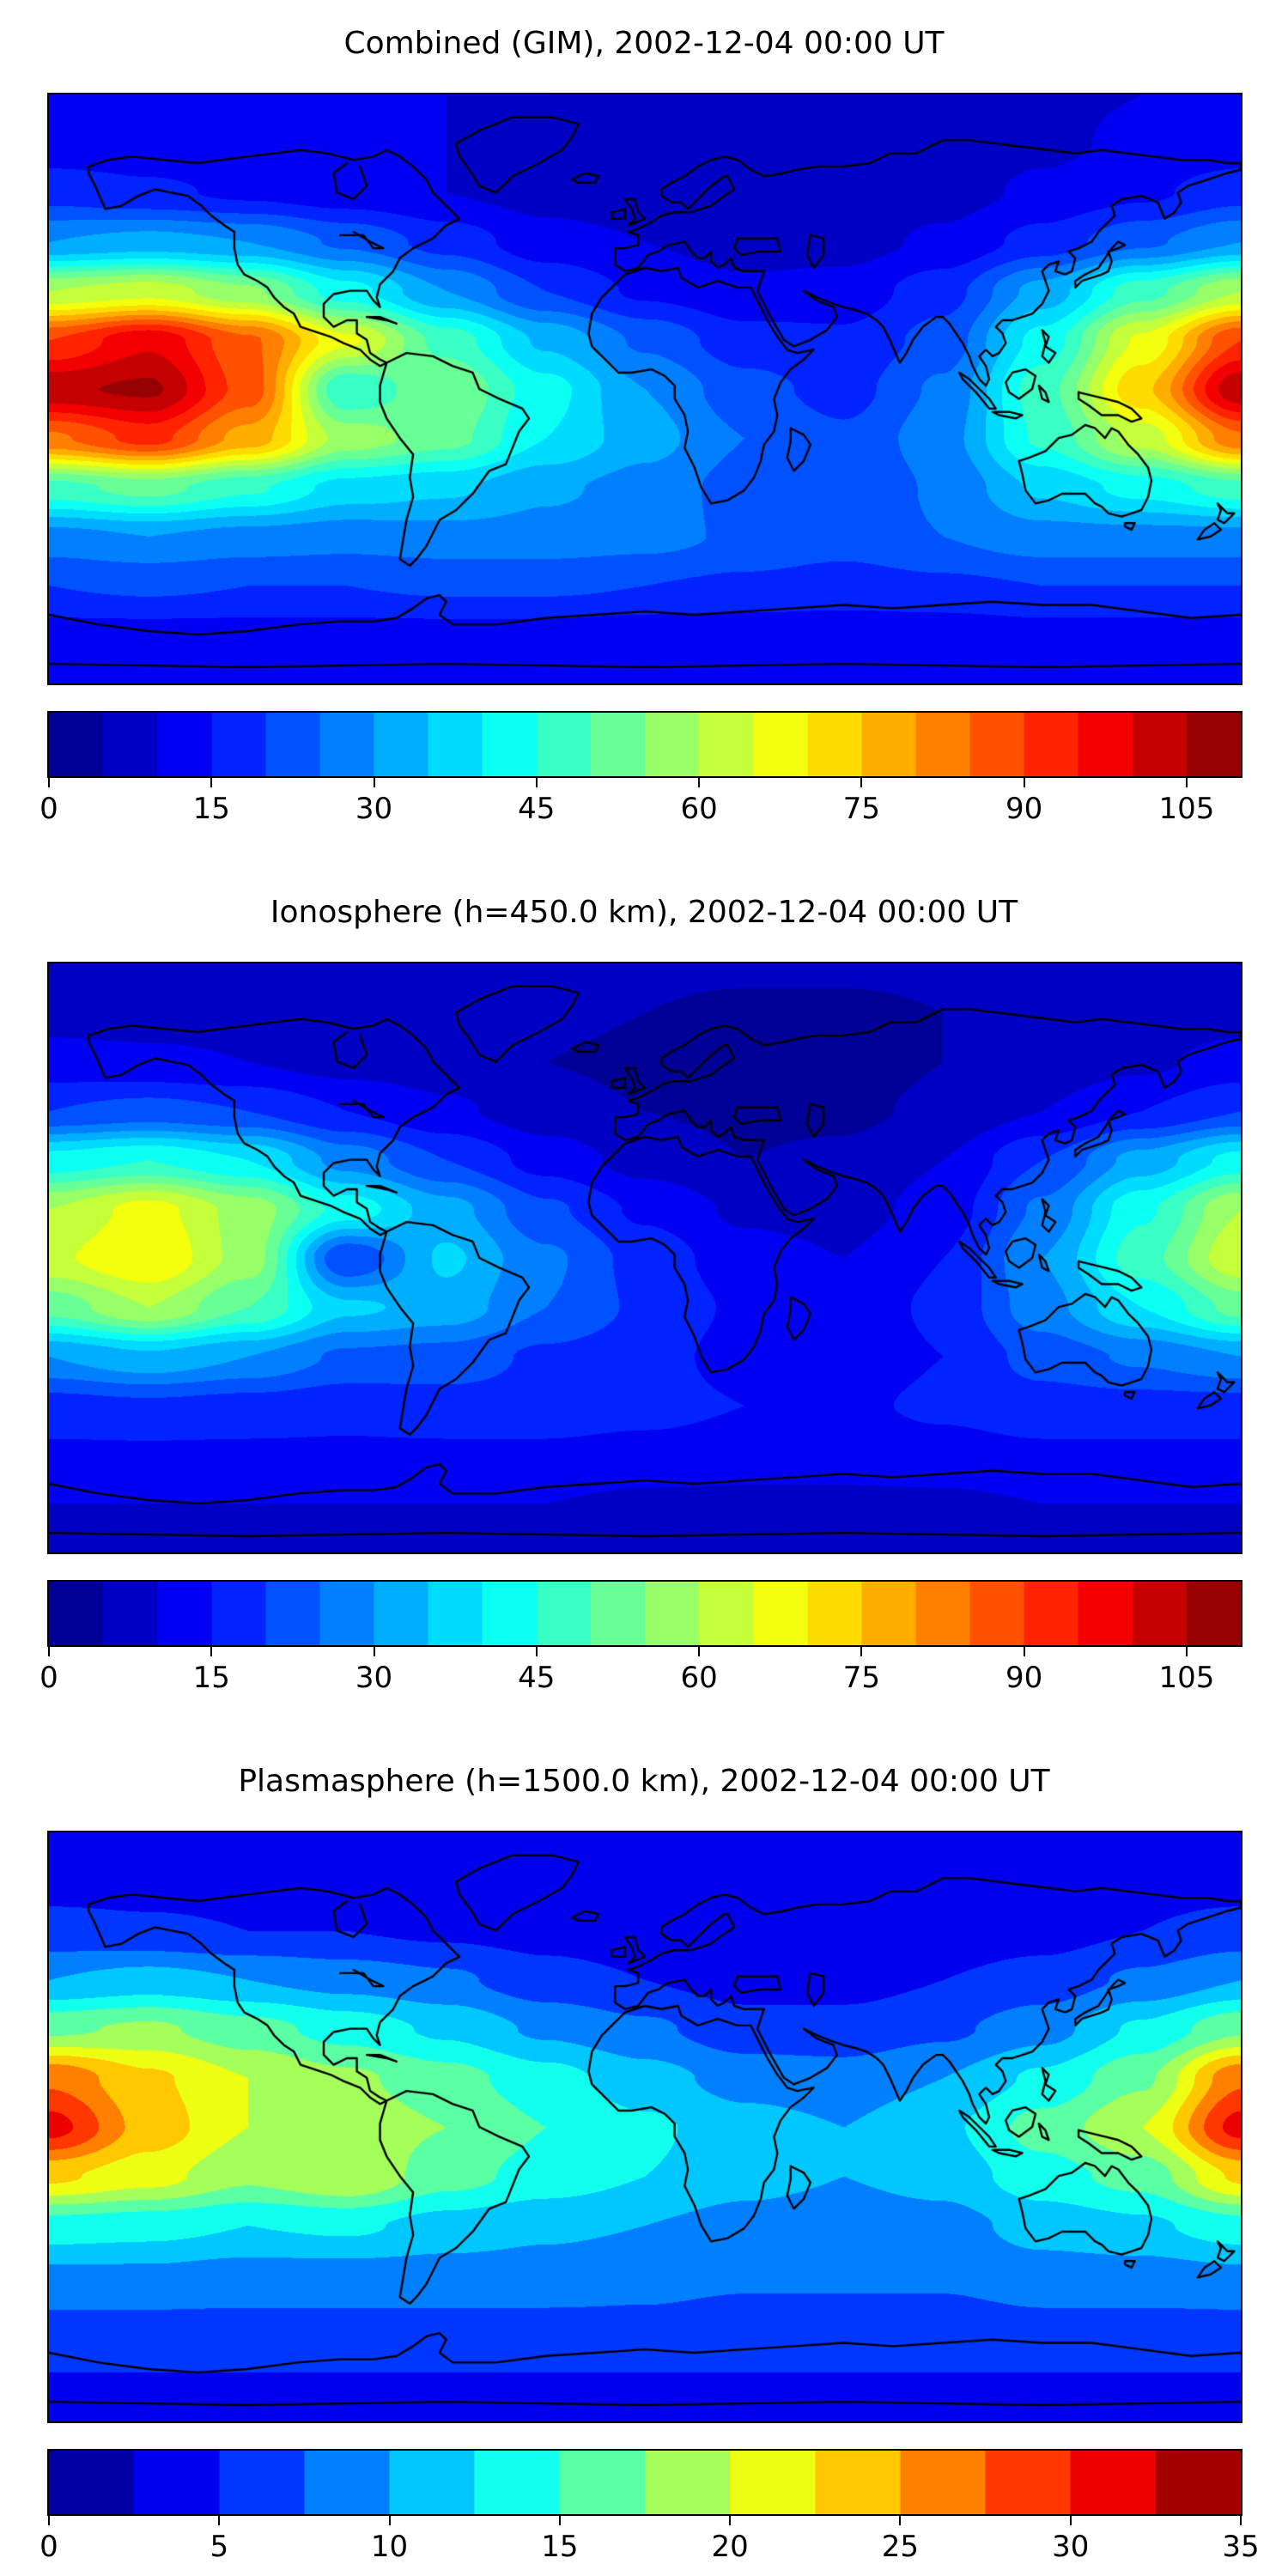 The image size is (1288, 2576). Describe the element at coordinates (389, 2547) in the screenshot. I see `colorbar-tick-label: 10` at that location.